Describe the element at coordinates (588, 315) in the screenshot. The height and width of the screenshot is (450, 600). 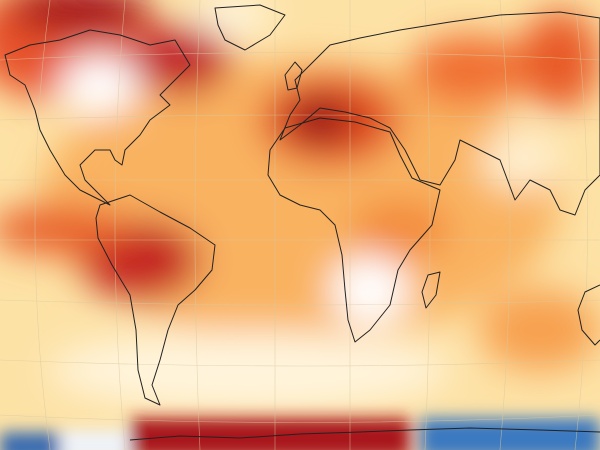
I see `australia-edge` at that location.